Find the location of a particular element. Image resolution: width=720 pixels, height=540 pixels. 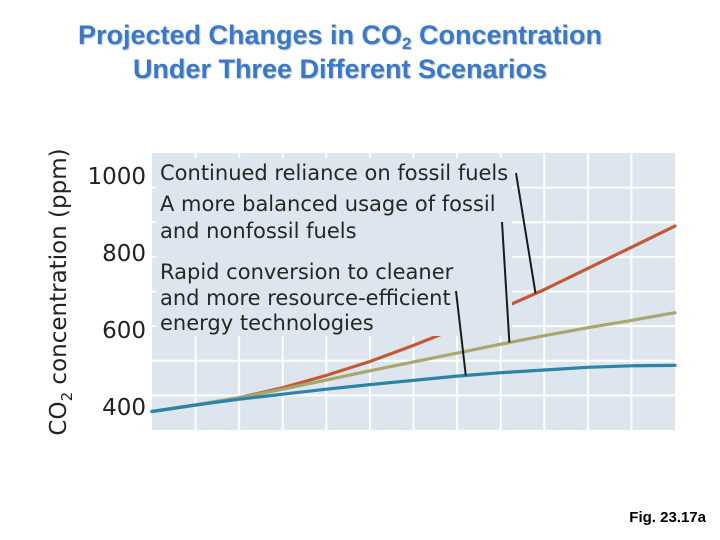

y-label-suffix: concentration (ppm) is located at coordinates (59, 269).